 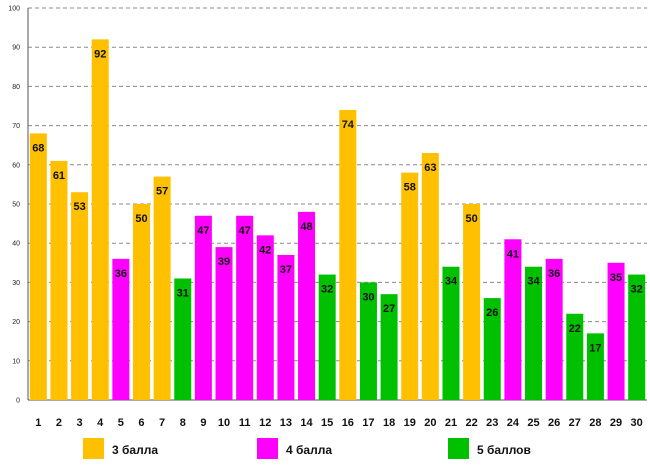 I want to click on x-tick-label: 16, so click(x=348, y=423).